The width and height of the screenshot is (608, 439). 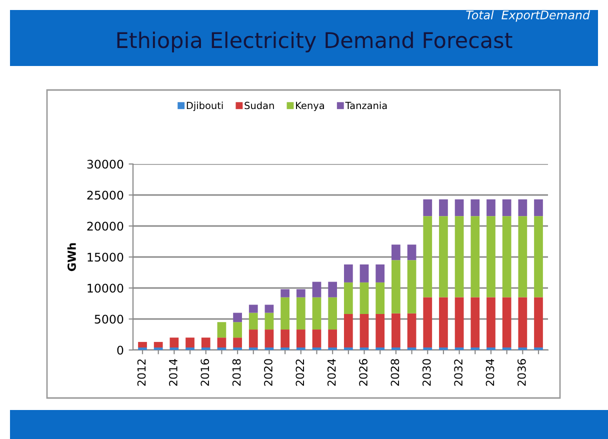 I want to click on y-tick-label: 25000, so click(x=105, y=195).